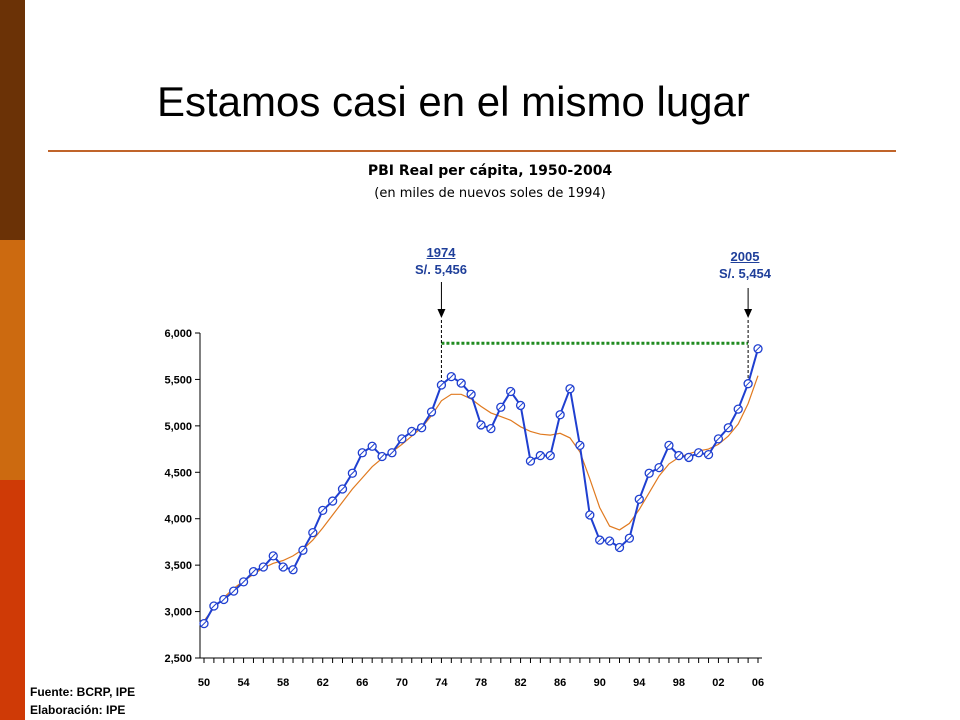 The image size is (960, 720). I want to click on y-tick-label: 4,000, so click(178, 520).